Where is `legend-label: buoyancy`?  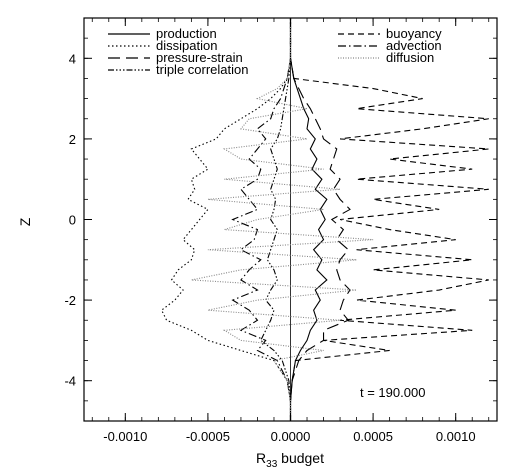 legend-label: buoyancy is located at coordinates (414, 33).